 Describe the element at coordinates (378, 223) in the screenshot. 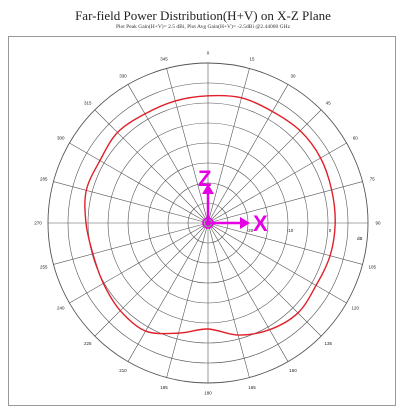

I see `angle-tick-label: 90` at that location.